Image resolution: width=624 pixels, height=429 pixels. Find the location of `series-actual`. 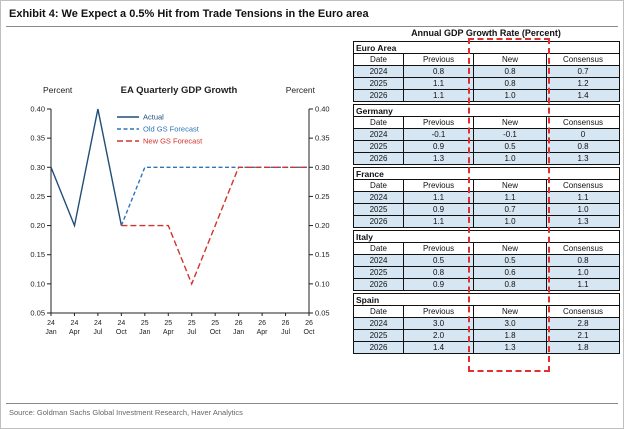

series-actual is located at coordinates (86, 168).